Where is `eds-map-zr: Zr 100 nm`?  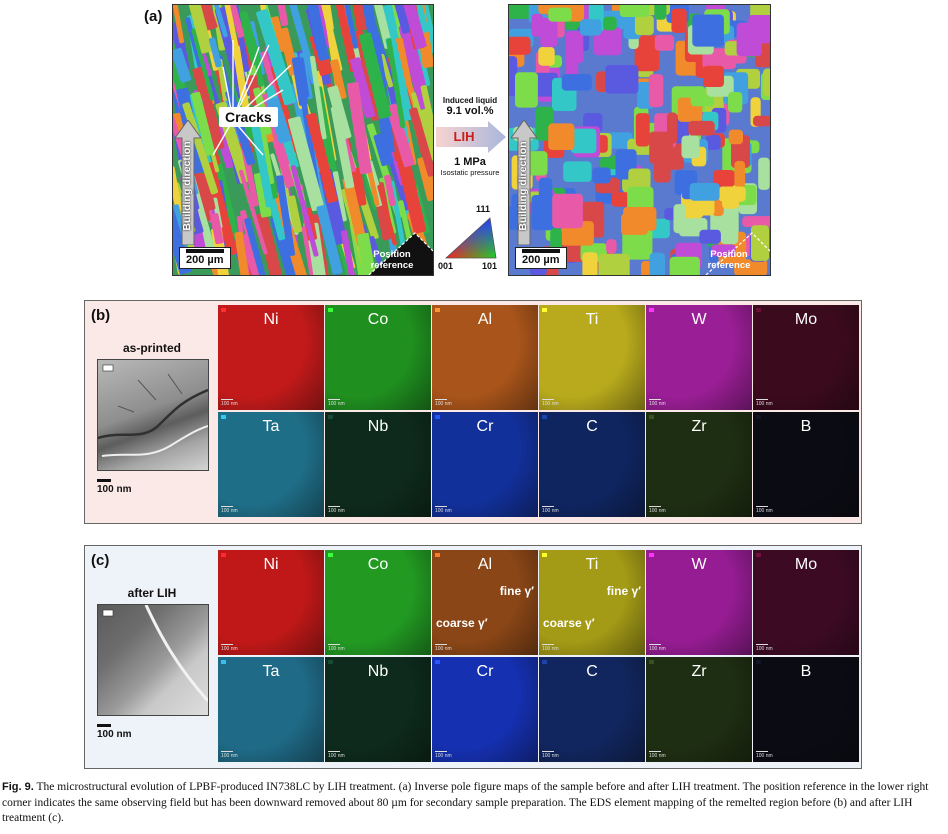
eds-map-zr: Zr 100 nm is located at coordinates (699, 464).